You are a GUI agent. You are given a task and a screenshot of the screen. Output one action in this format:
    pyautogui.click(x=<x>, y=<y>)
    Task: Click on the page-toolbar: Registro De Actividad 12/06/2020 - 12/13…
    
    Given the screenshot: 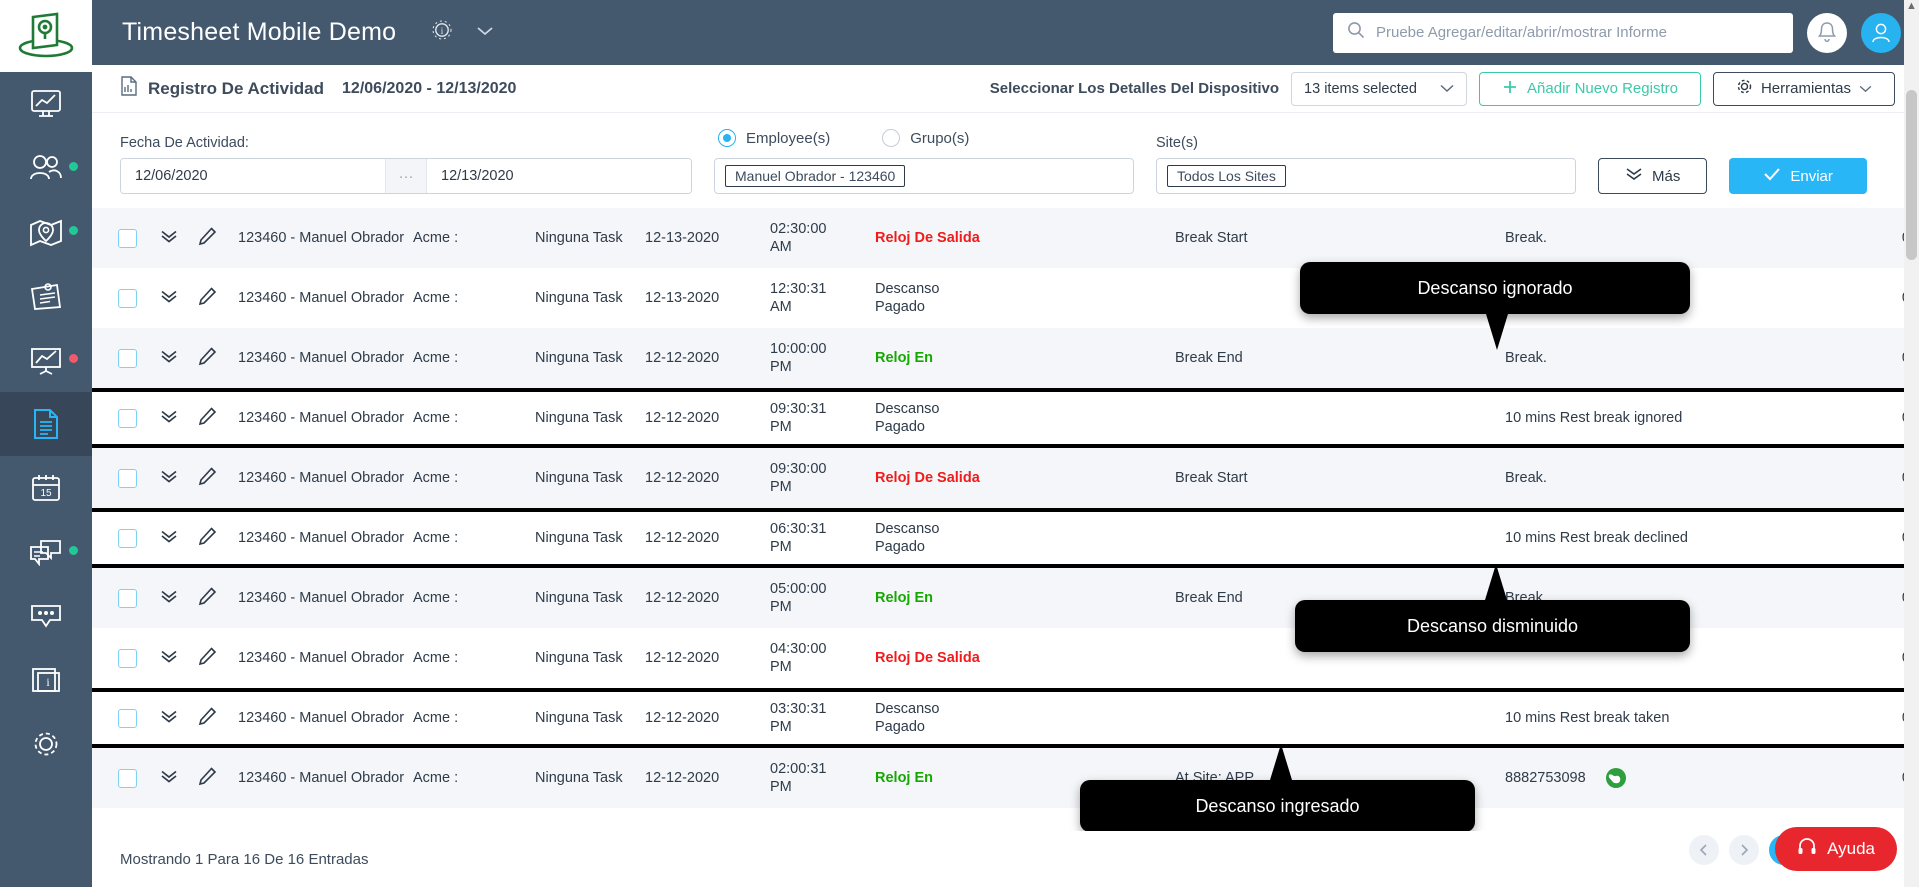 What is the action you would take?
    pyautogui.click(x=1005, y=89)
    